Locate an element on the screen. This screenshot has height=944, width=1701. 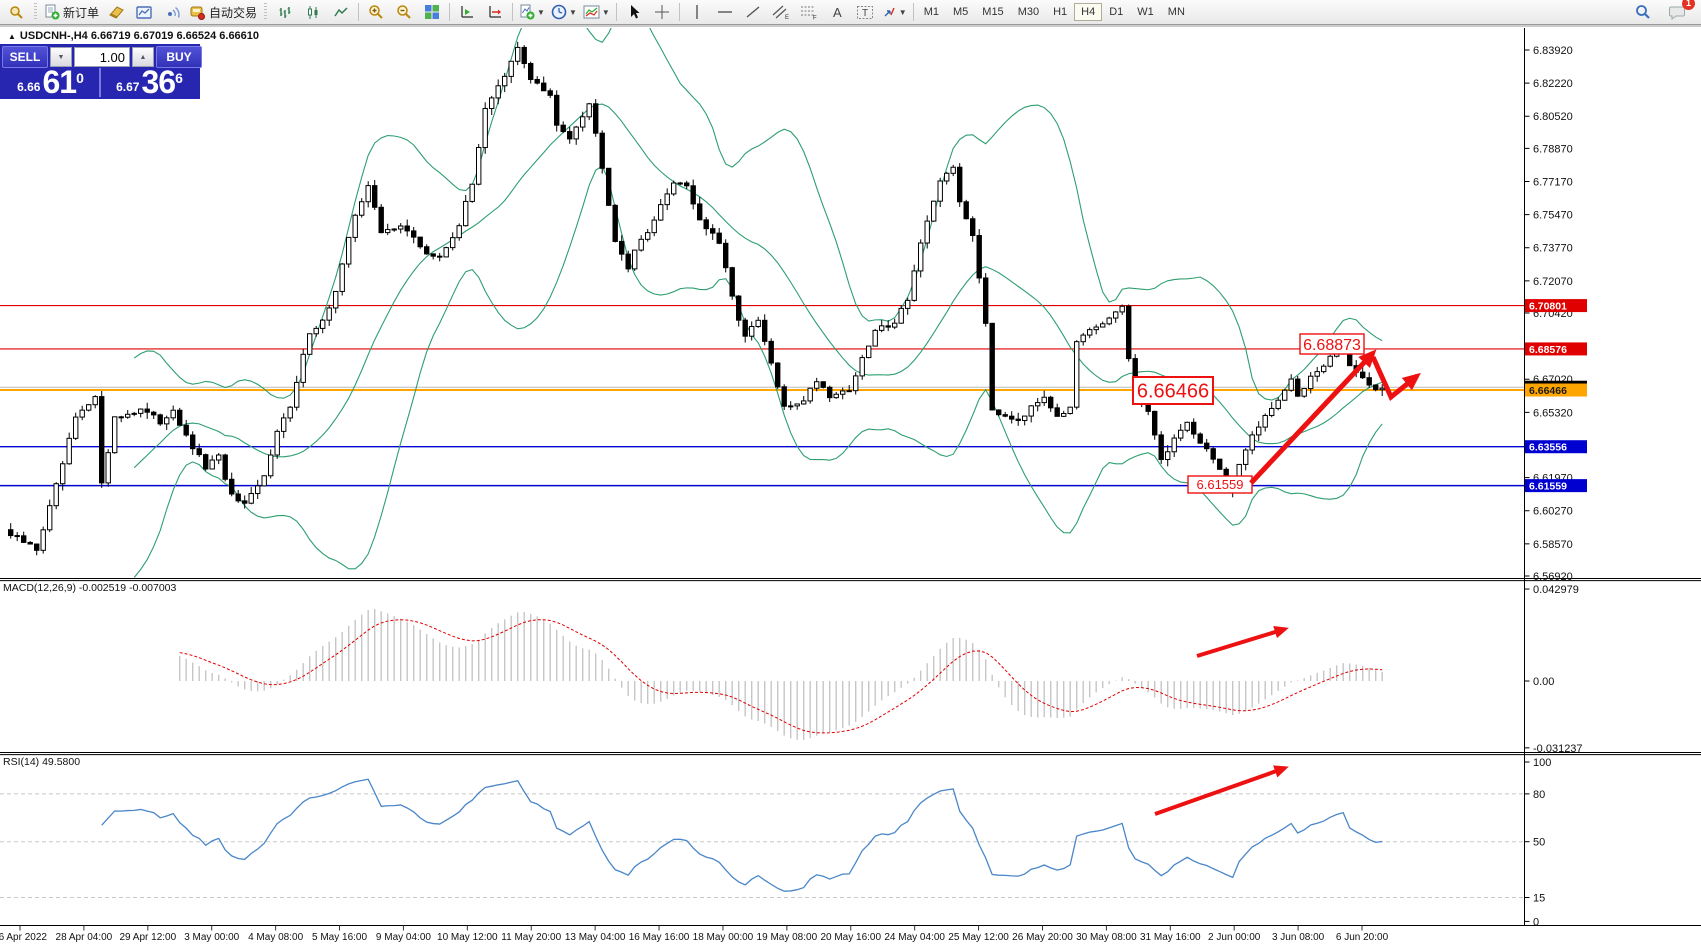
buy-price-small: 6.67 is located at coordinates (128, 87).